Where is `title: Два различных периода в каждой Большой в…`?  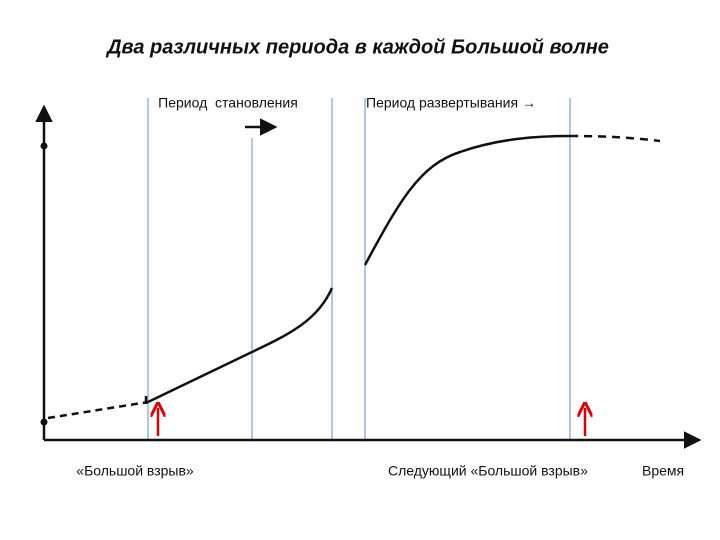 title: Два различных периода в каждой Большой в… is located at coordinates (357, 47).